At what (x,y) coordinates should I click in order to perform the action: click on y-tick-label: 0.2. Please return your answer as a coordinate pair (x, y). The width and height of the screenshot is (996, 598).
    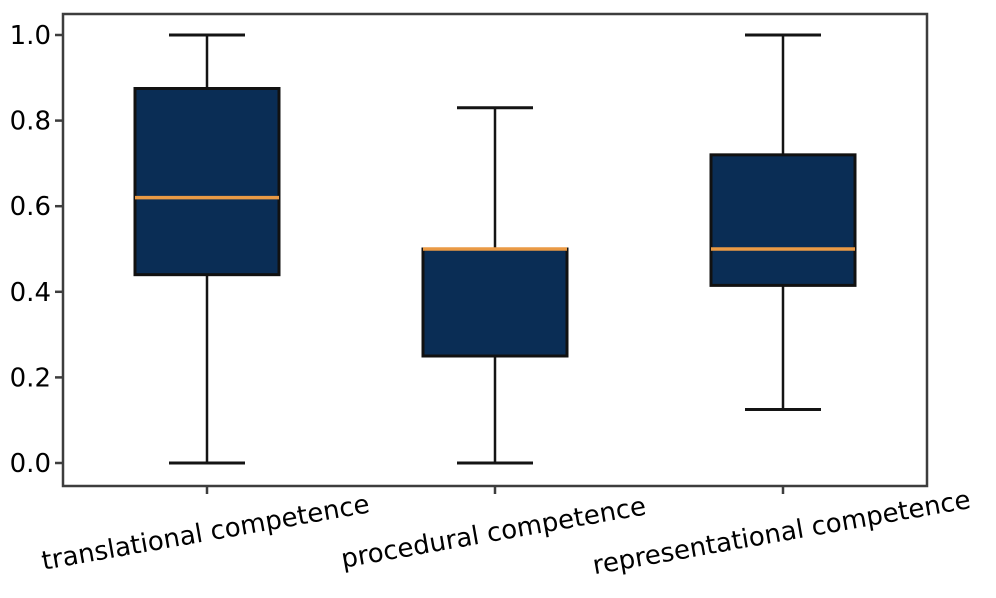
    Looking at the image, I should click on (30, 378).